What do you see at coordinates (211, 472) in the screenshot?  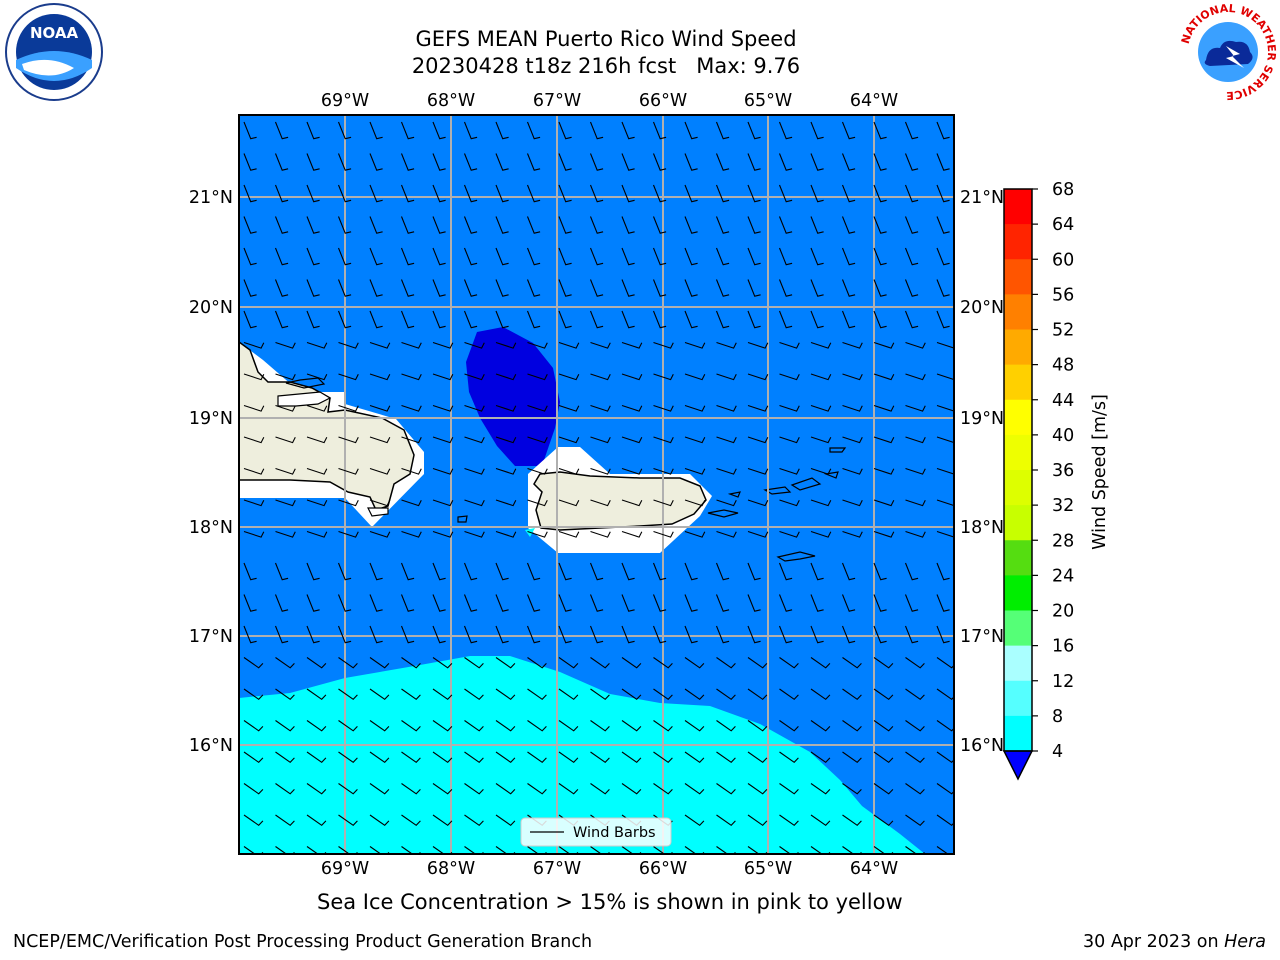 I see `lat-labels-left: 21°N 20°N 19°N 18°N 17°N 16°N` at bounding box center [211, 472].